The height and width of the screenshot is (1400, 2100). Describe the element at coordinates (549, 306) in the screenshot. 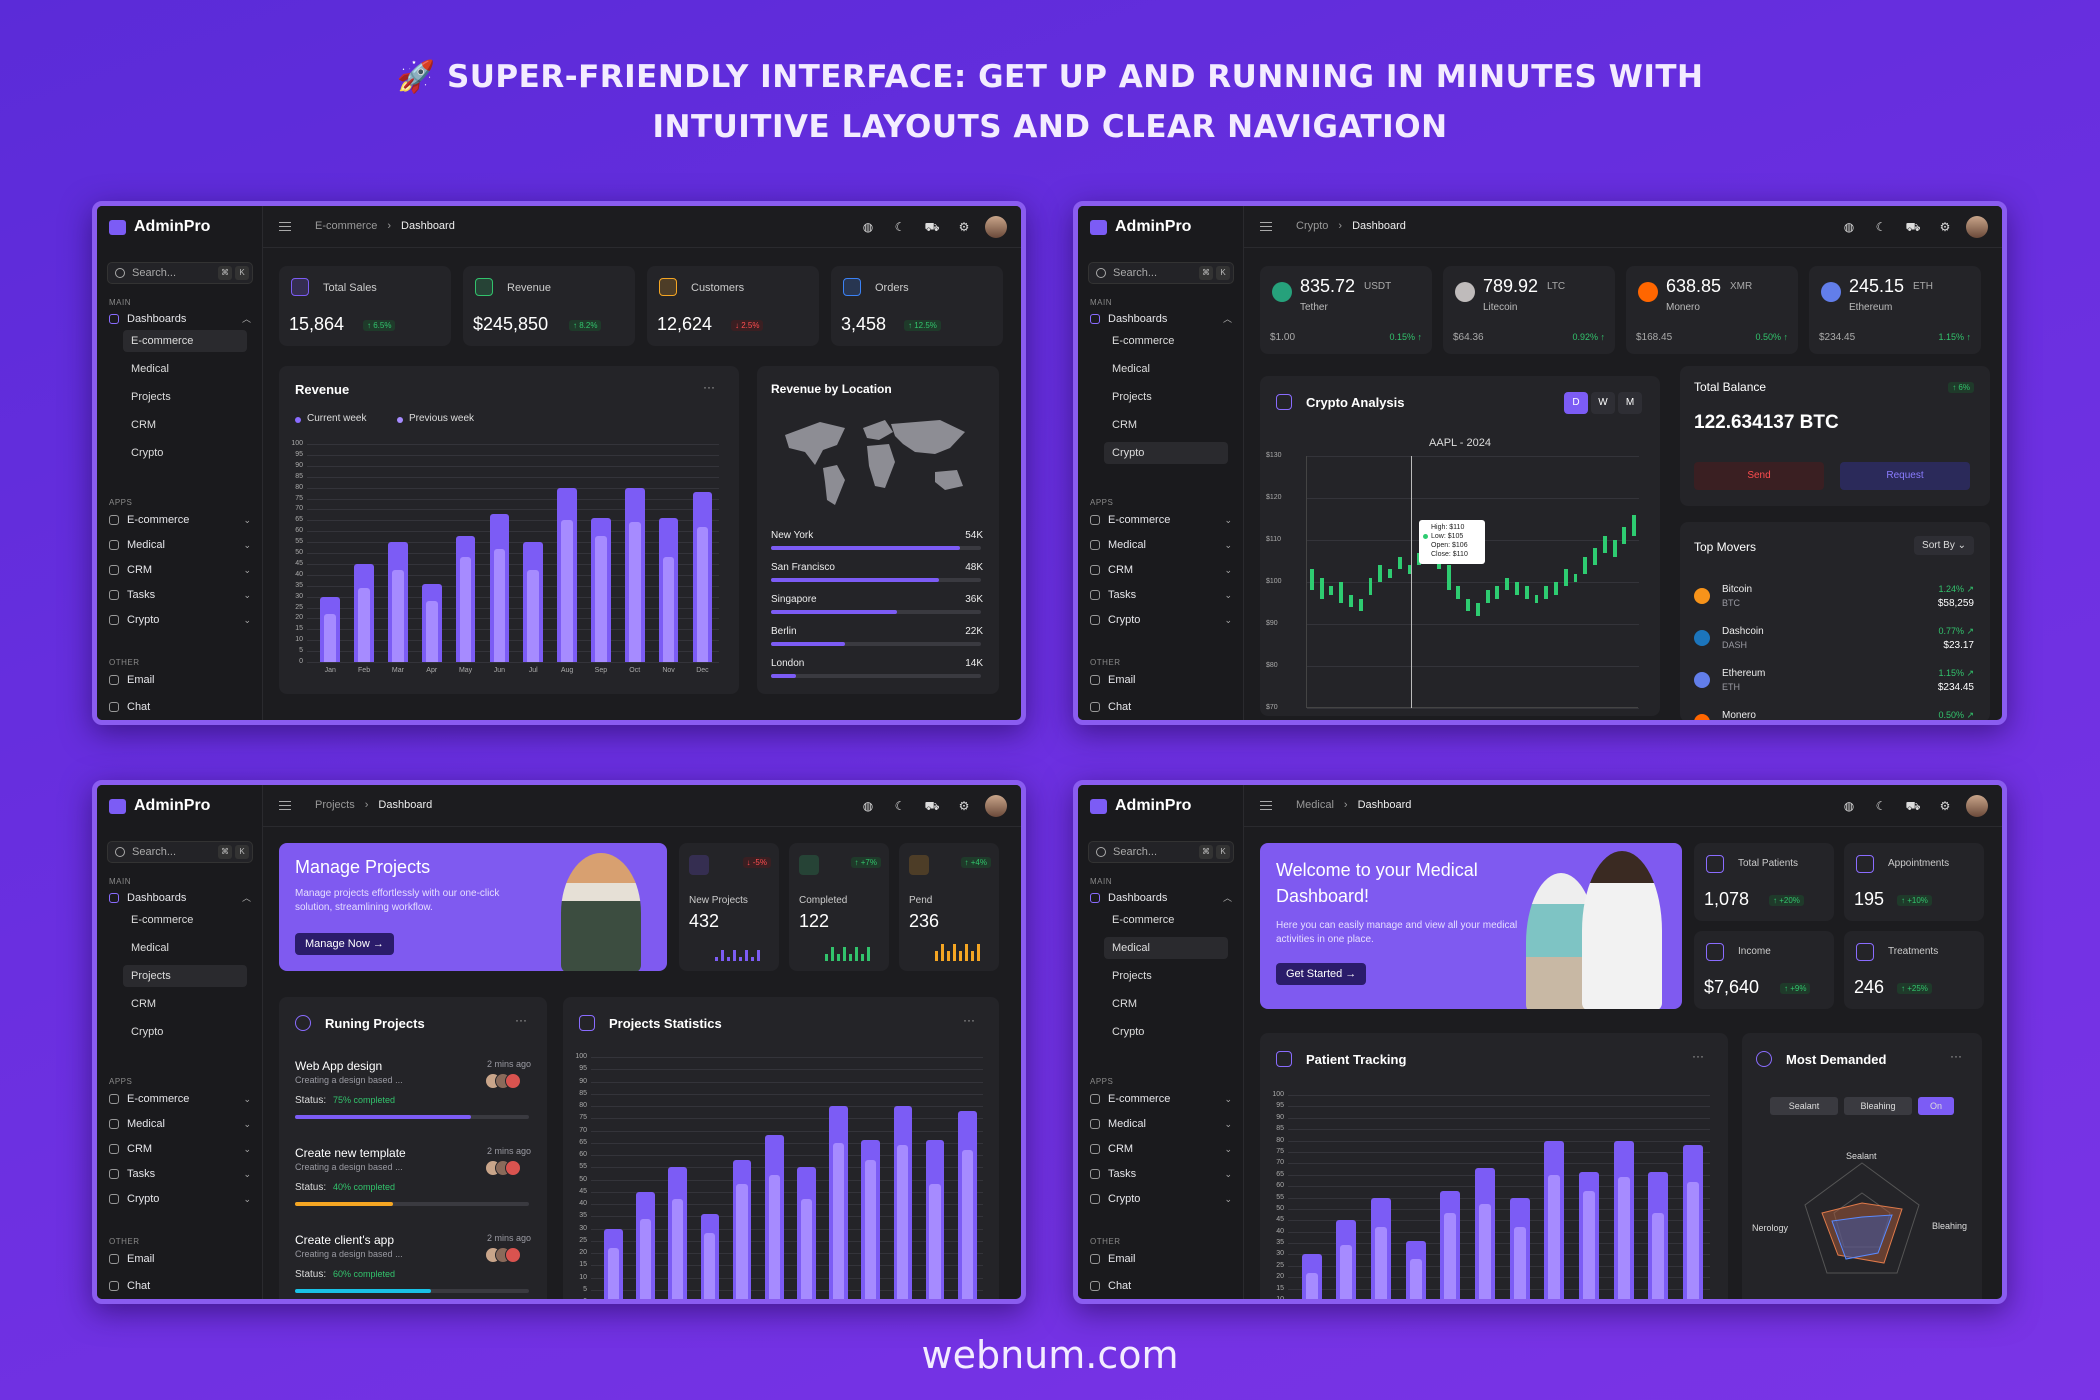

I see `stat-card: Revenue $245,850 ↑ 8.2%` at that location.